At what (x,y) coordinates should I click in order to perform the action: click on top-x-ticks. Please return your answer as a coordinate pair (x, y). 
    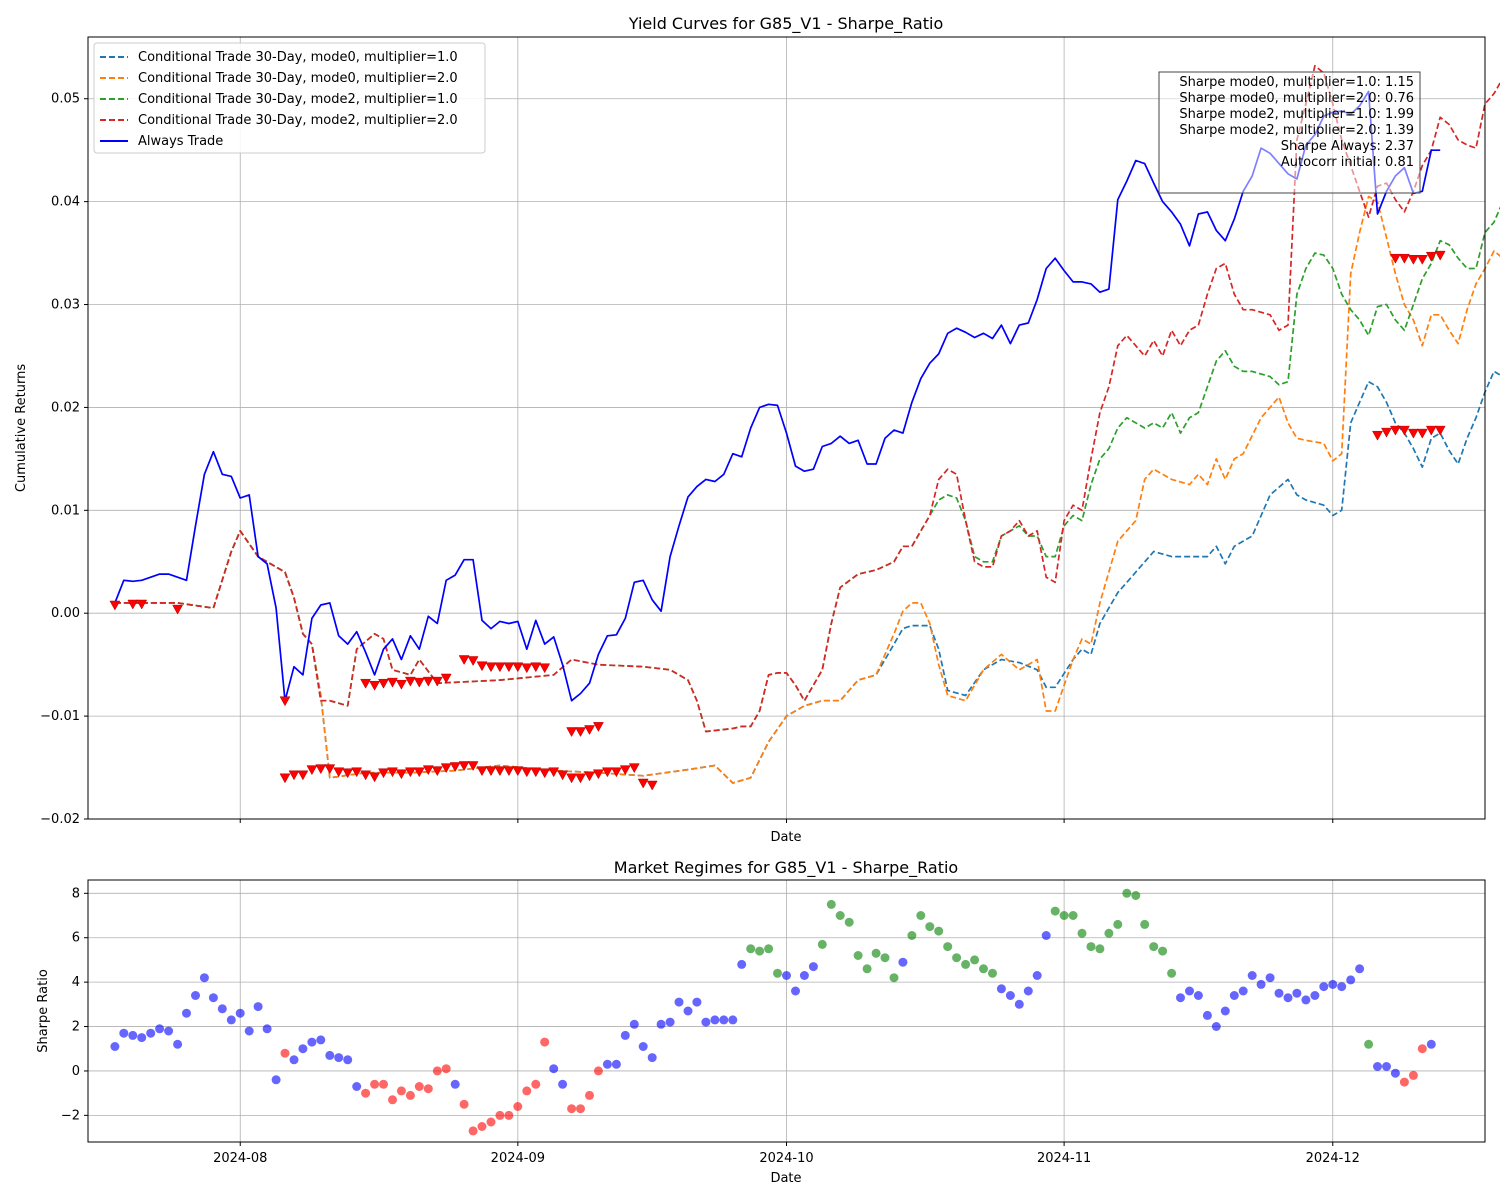
    Looking at the image, I should click on (786, 821).